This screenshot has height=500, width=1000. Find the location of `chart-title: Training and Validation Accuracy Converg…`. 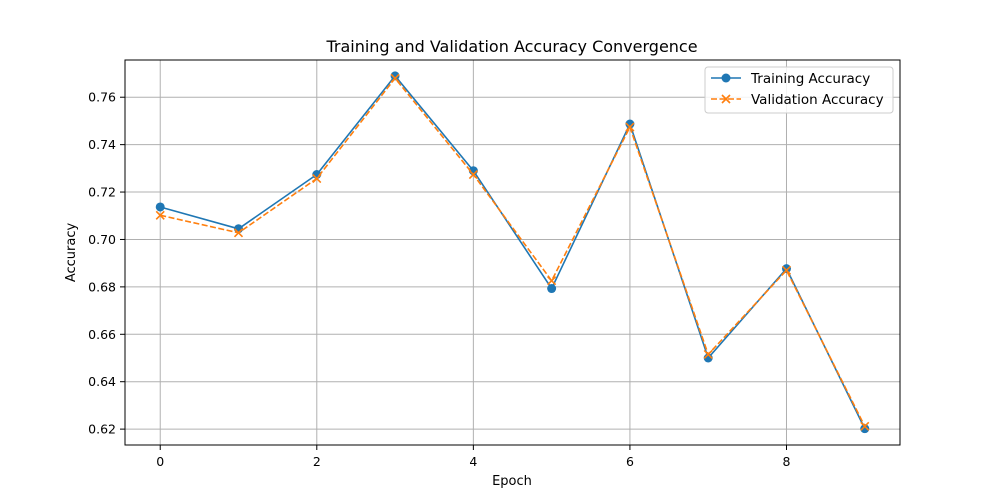

chart-title: Training and Validation Accuracy Converg… is located at coordinates (511, 46).